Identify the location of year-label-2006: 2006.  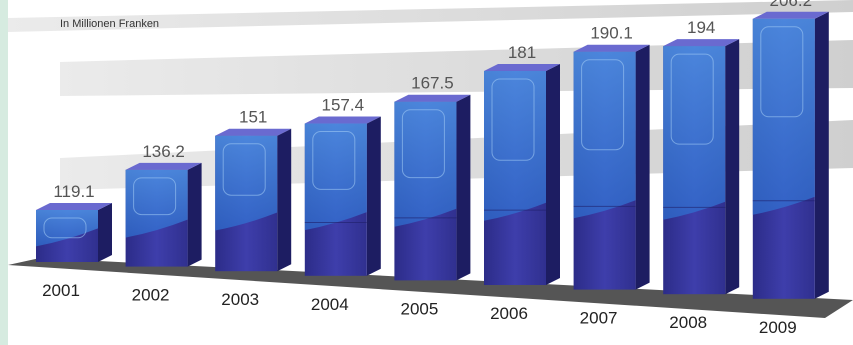
(509, 313).